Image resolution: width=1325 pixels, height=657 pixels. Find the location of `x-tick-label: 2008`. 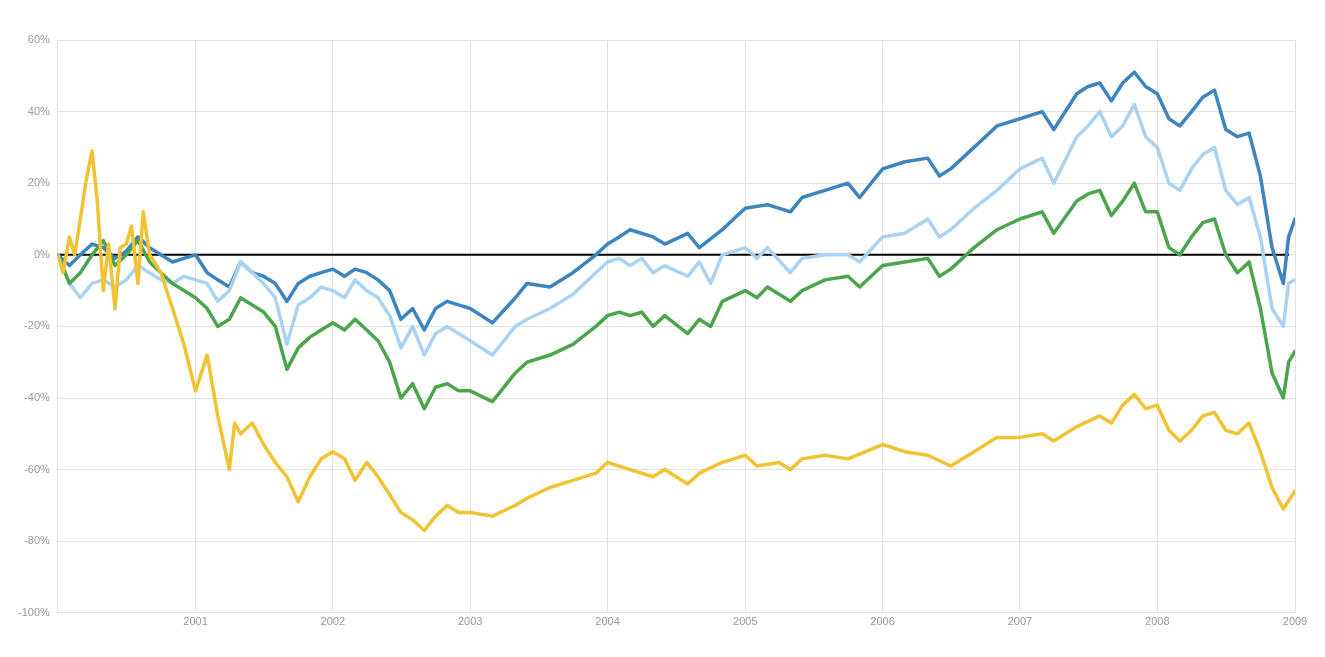

x-tick-label: 2008 is located at coordinates (1157, 621).